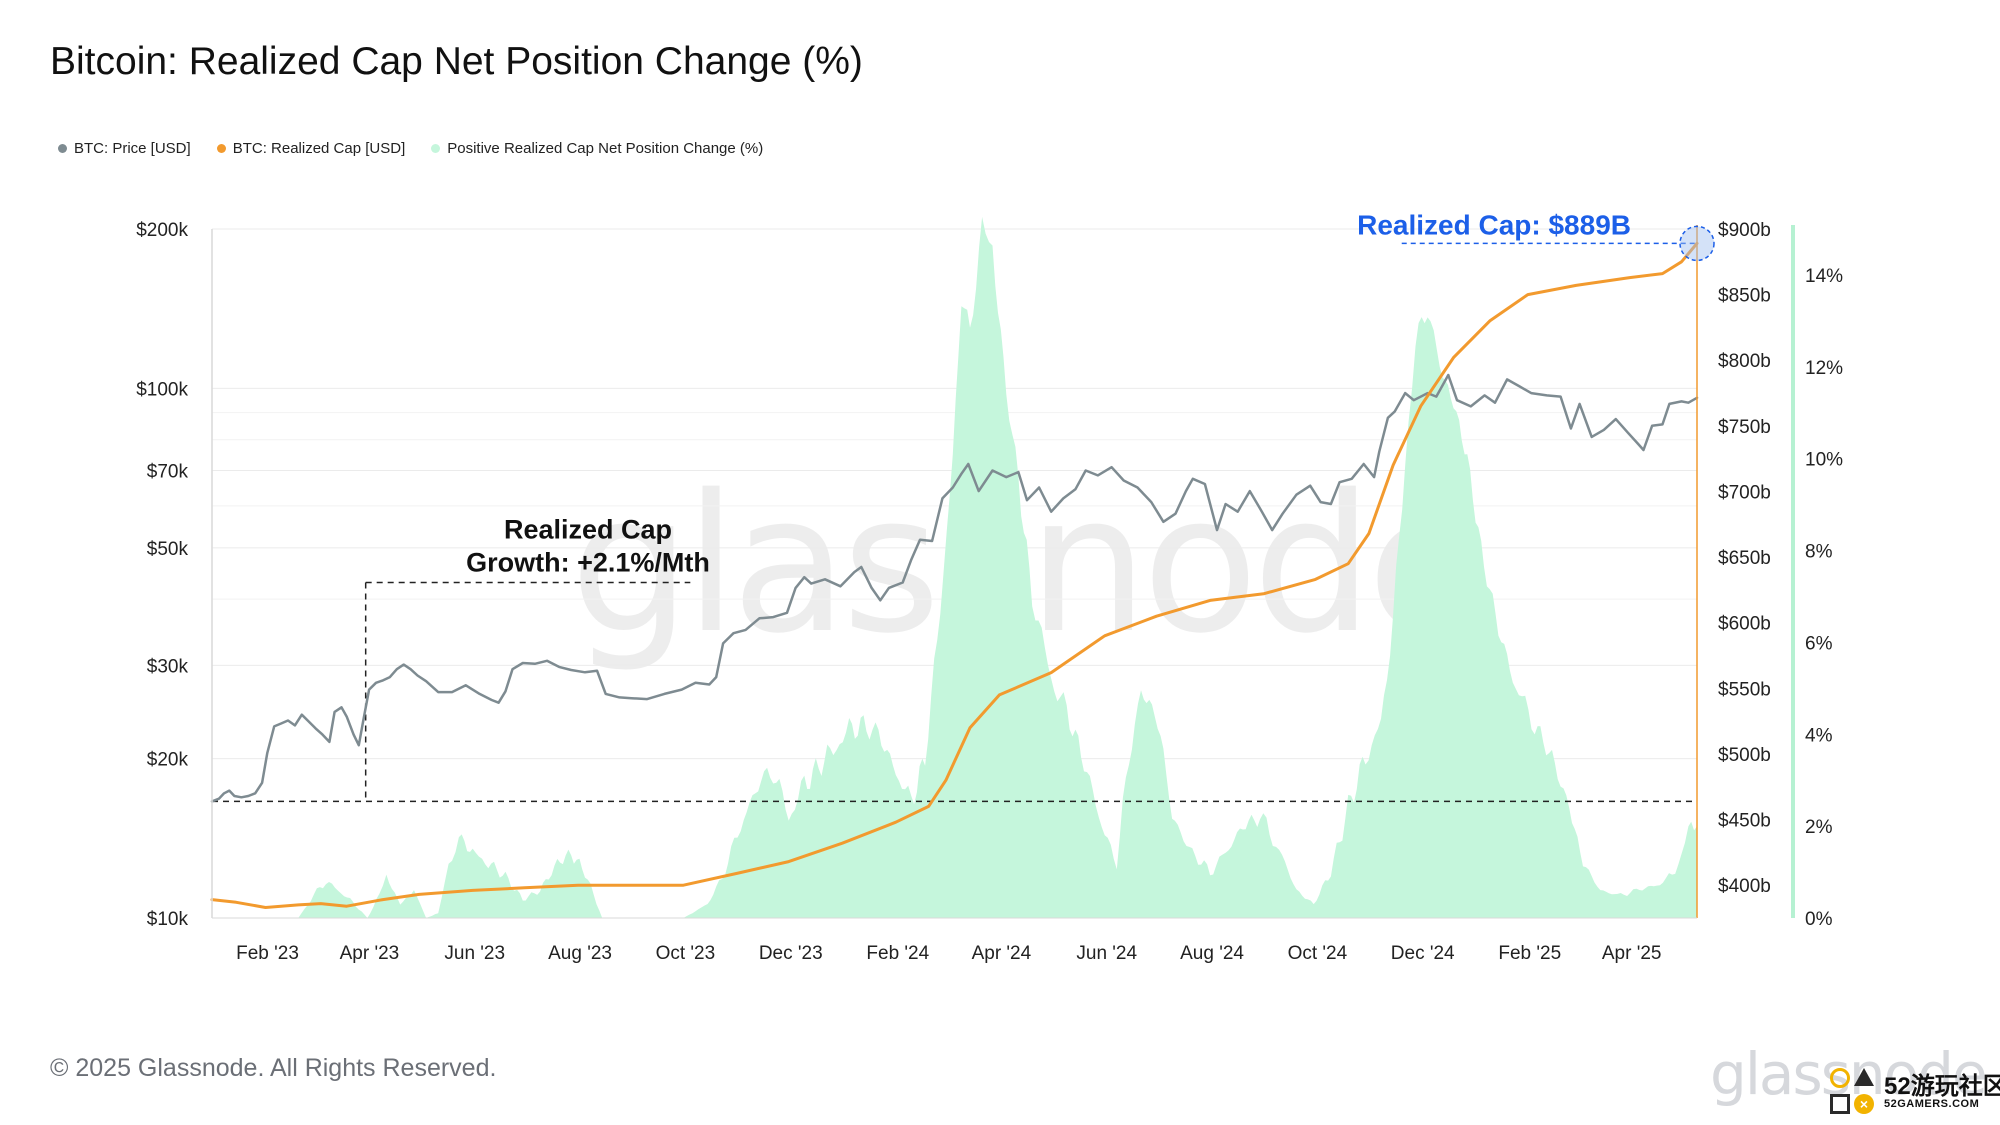 Image resolution: width=2000 pixels, height=1125 pixels. Describe the element at coordinates (1744, 755) in the screenshot. I see `y-right-tick-label: $500b` at that location.